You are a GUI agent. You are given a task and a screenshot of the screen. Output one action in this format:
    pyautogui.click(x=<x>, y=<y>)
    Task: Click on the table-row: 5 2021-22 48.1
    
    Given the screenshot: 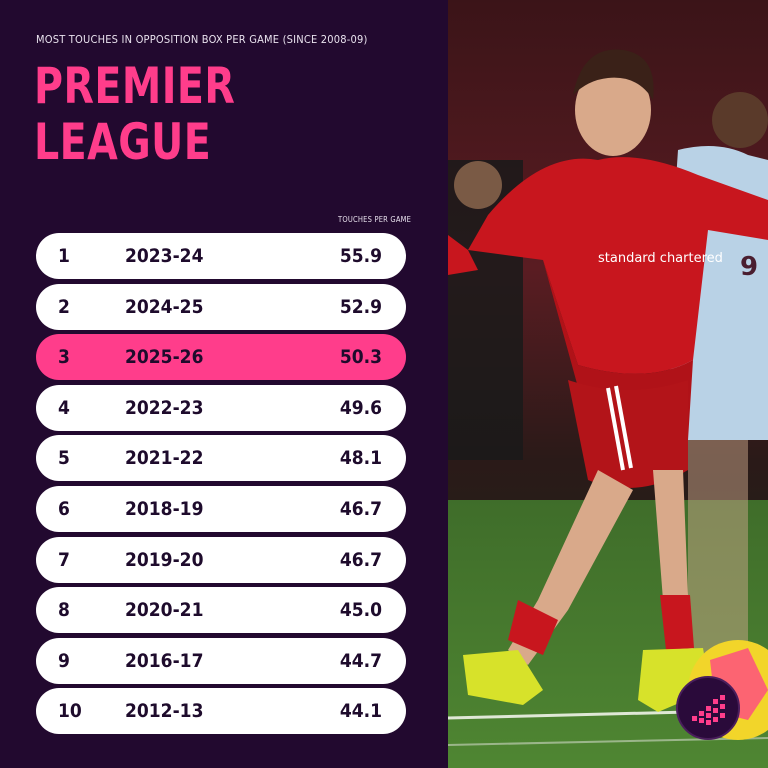 What is the action you would take?
    pyautogui.click(x=221, y=458)
    